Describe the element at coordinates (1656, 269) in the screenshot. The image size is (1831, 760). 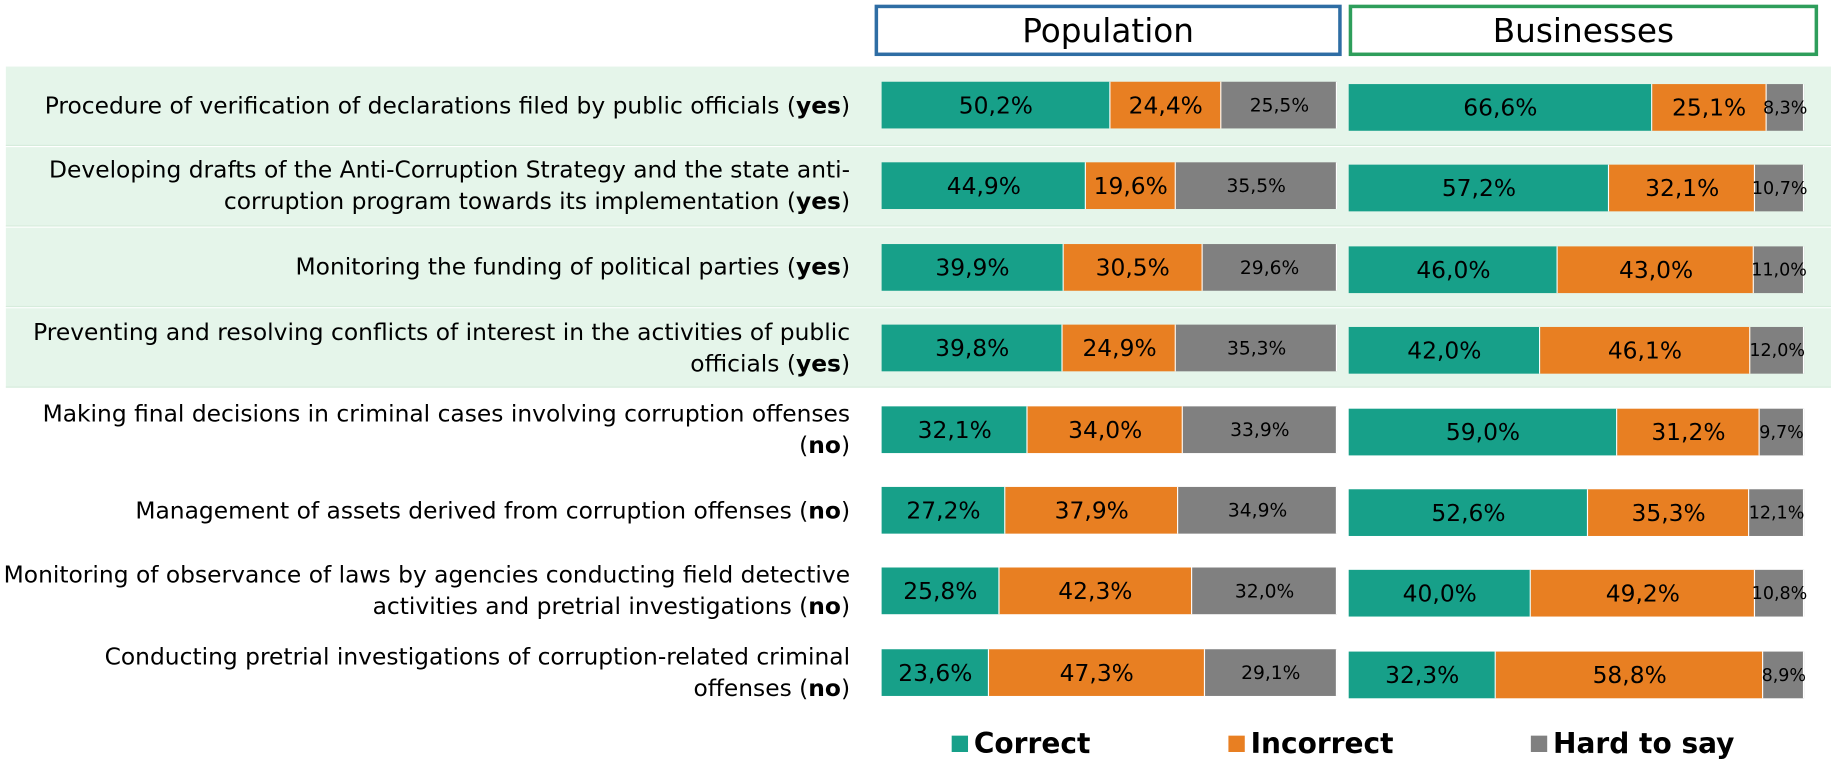
I see `value-label: 43,0%` at that location.